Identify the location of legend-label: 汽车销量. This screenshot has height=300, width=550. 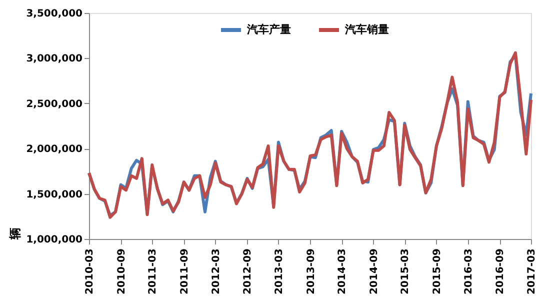
(366, 29).